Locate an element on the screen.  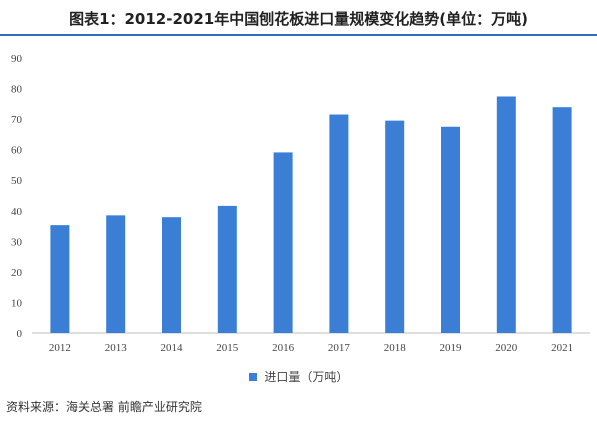
chart-legend: 进口量（万吨） is located at coordinates (298, 376).